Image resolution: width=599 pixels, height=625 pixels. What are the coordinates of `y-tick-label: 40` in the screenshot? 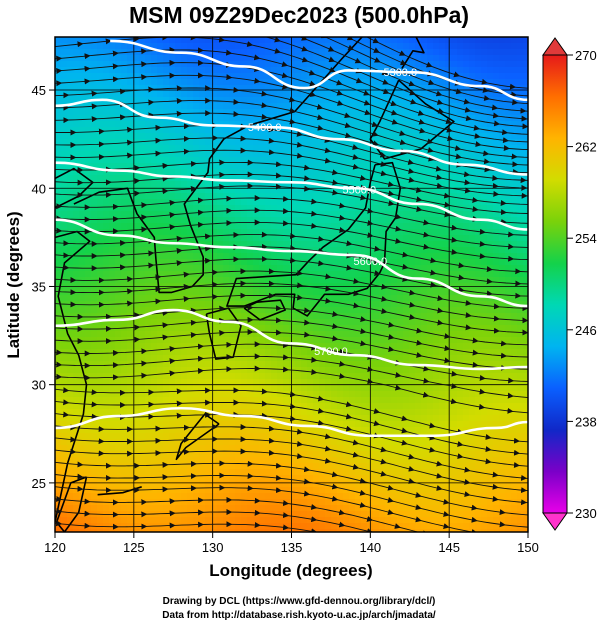 It's located at (39, 188).